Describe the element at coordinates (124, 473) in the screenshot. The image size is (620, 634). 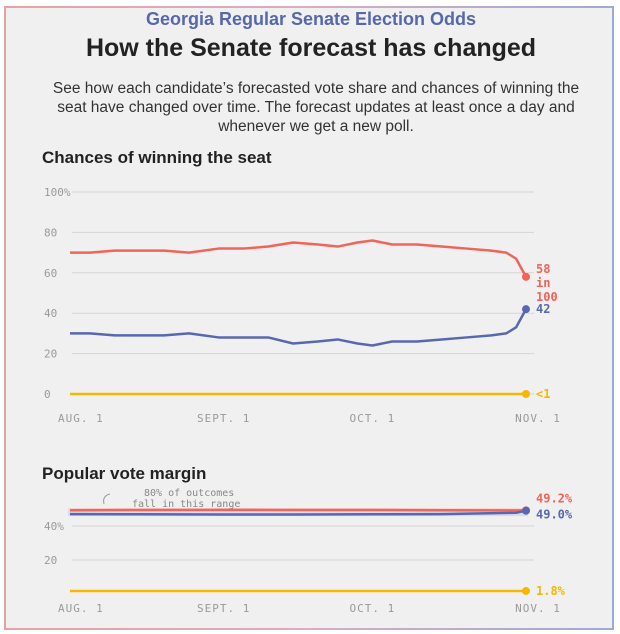
I see `margin-chart-title: Popular vote margin` at that location.